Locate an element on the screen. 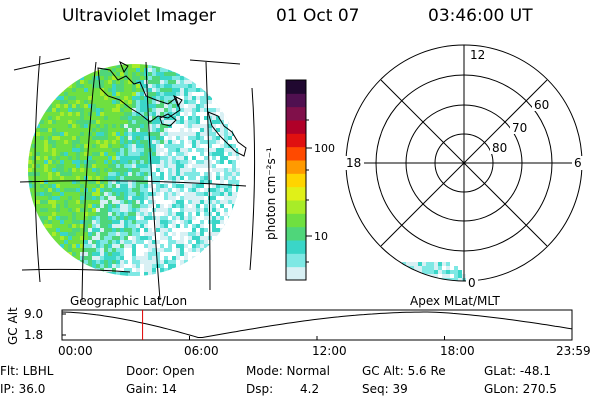 The height and width of the screenshot is (400, 600). filter-readout: Flt: LBHL is located at coordinates (27, 371).